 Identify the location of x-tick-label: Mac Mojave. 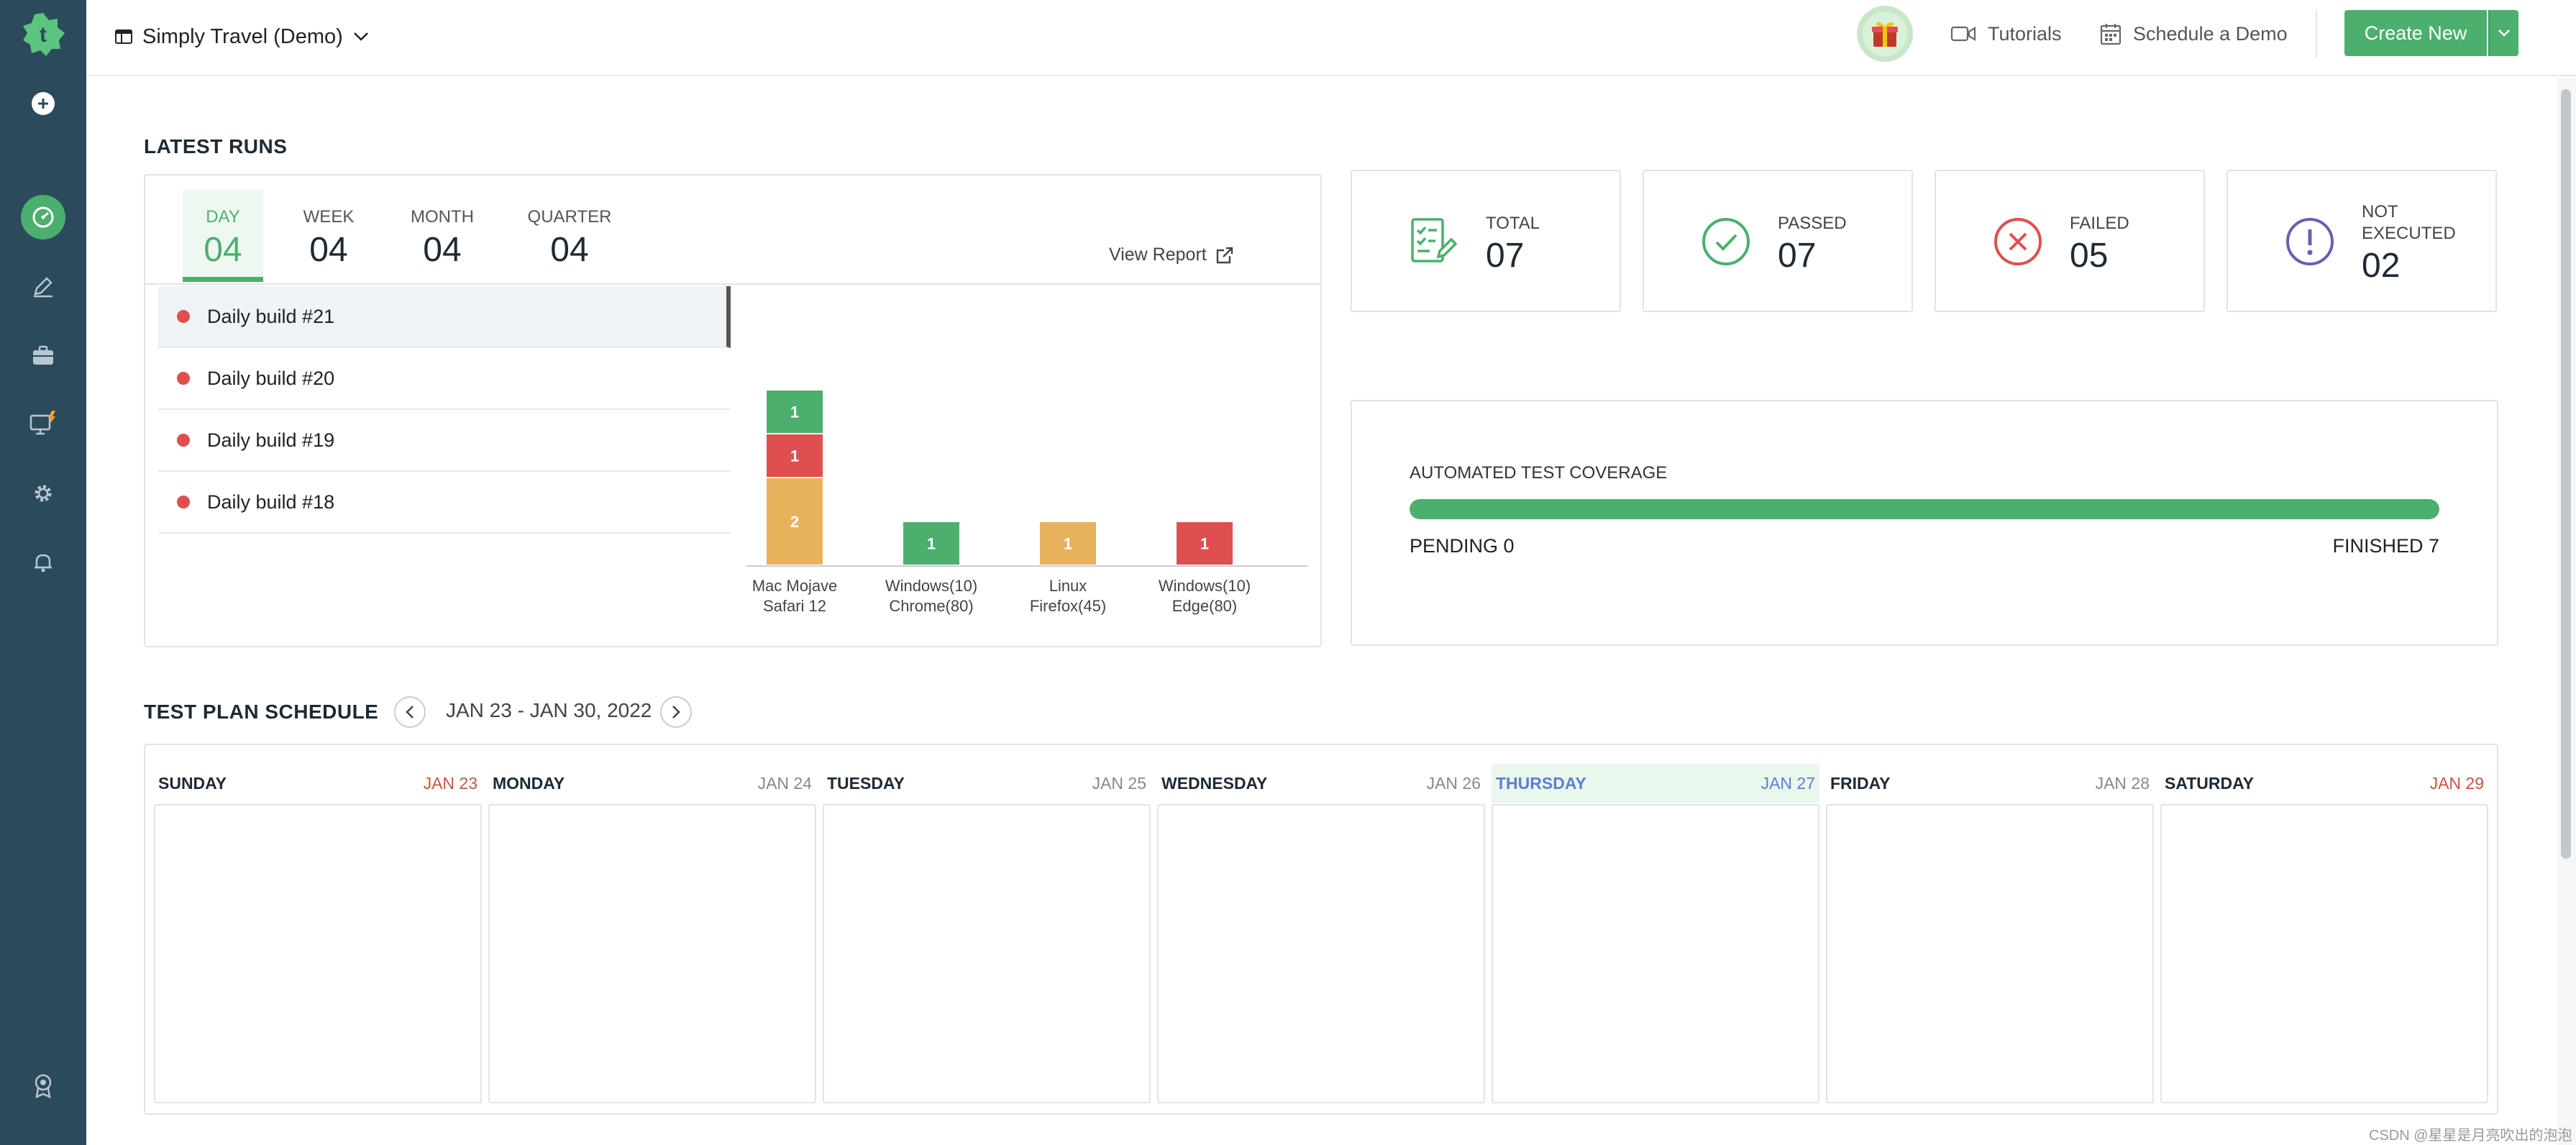
(795, 586).